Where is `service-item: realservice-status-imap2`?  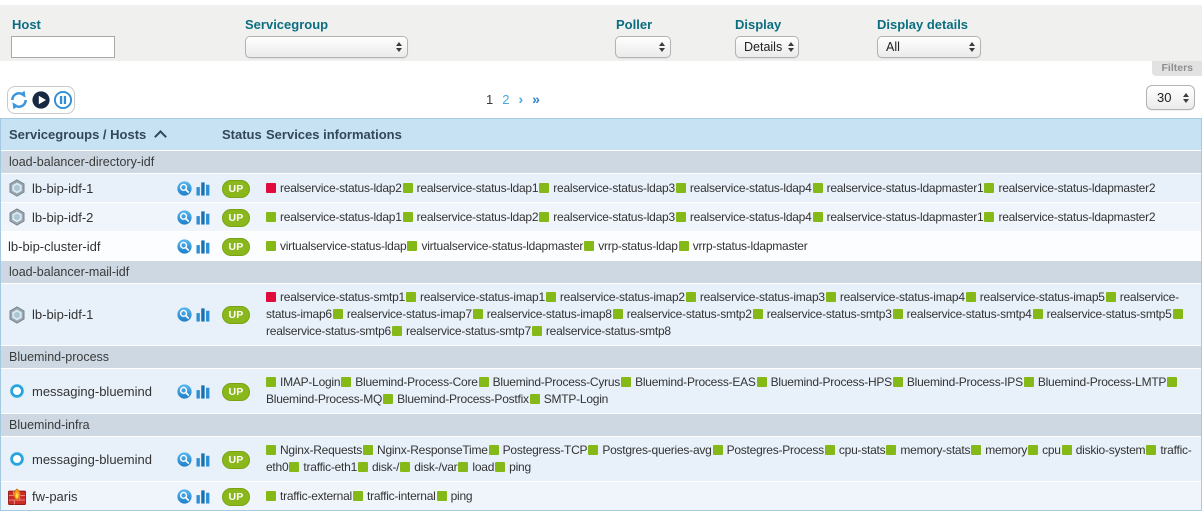 service-item: realservice-status-imap2 is located at coordinates (615, 297).